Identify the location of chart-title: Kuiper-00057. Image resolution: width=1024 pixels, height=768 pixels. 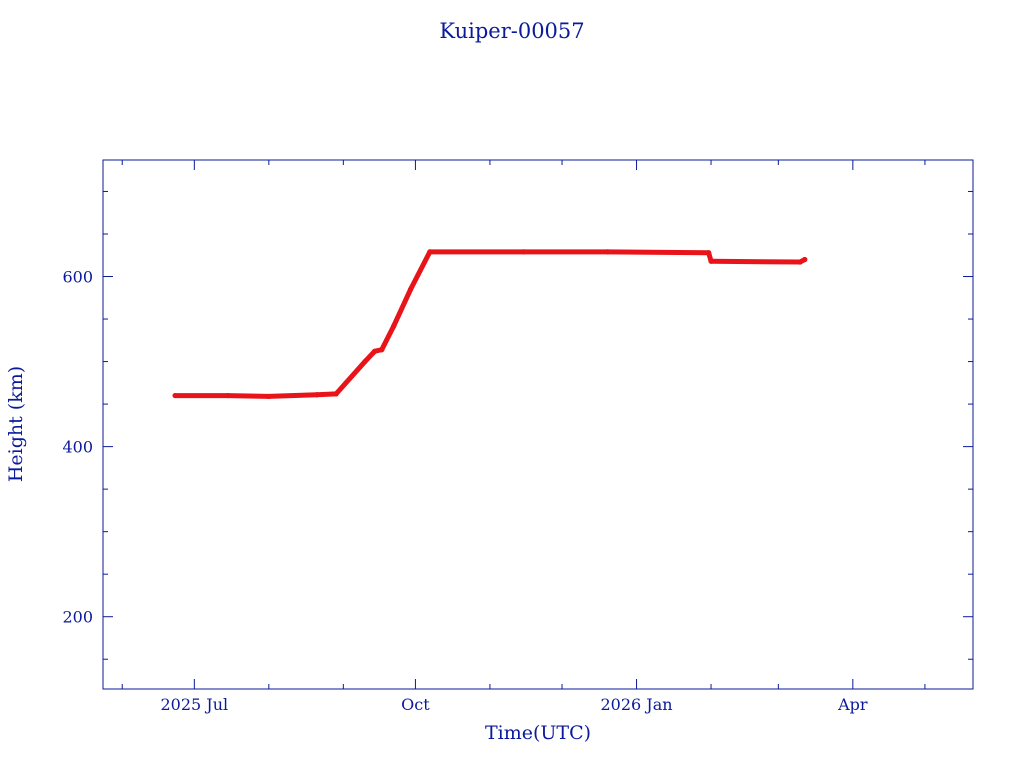
(511, 31).